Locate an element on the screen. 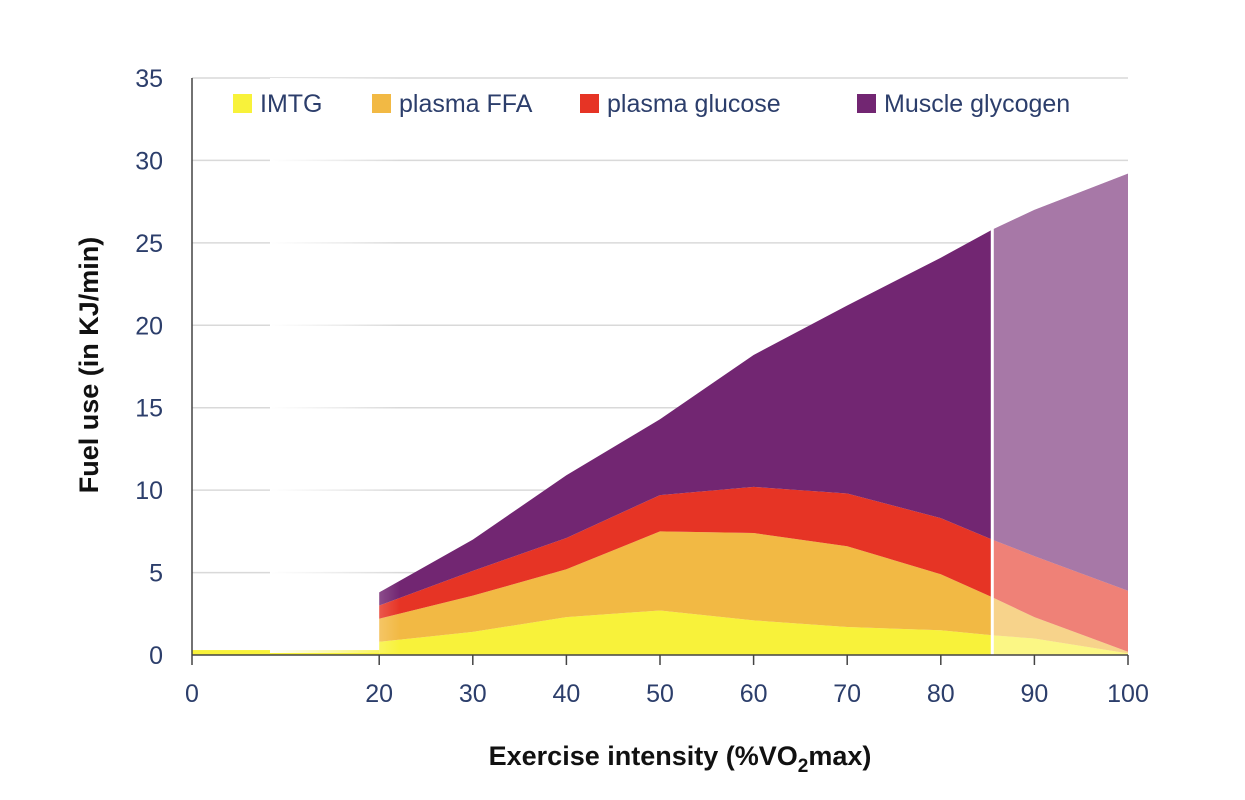  legend-swatch-plasma-glucose is located at coordinates (589, 103).